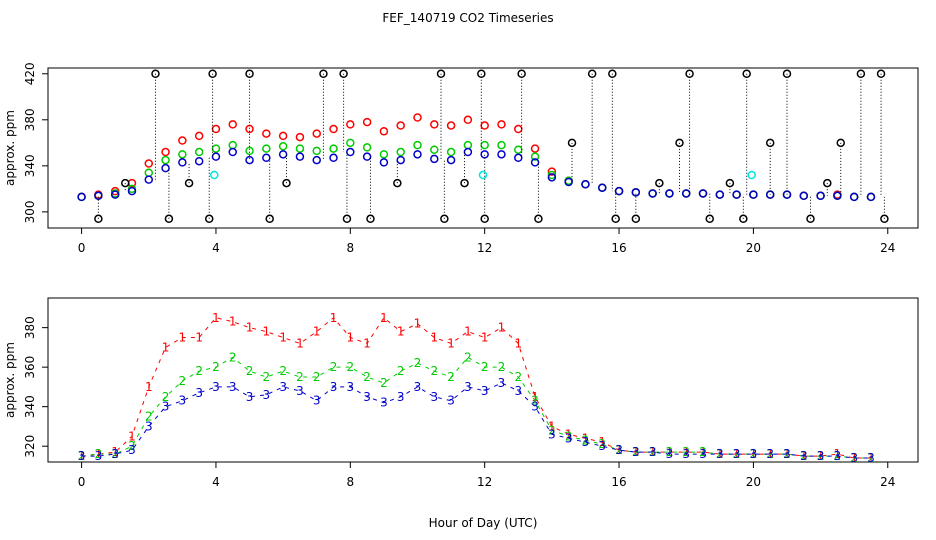  Describe the element at coordinates (753, 482) in the screenshot. I see `x-tick-label: 20` at that location.